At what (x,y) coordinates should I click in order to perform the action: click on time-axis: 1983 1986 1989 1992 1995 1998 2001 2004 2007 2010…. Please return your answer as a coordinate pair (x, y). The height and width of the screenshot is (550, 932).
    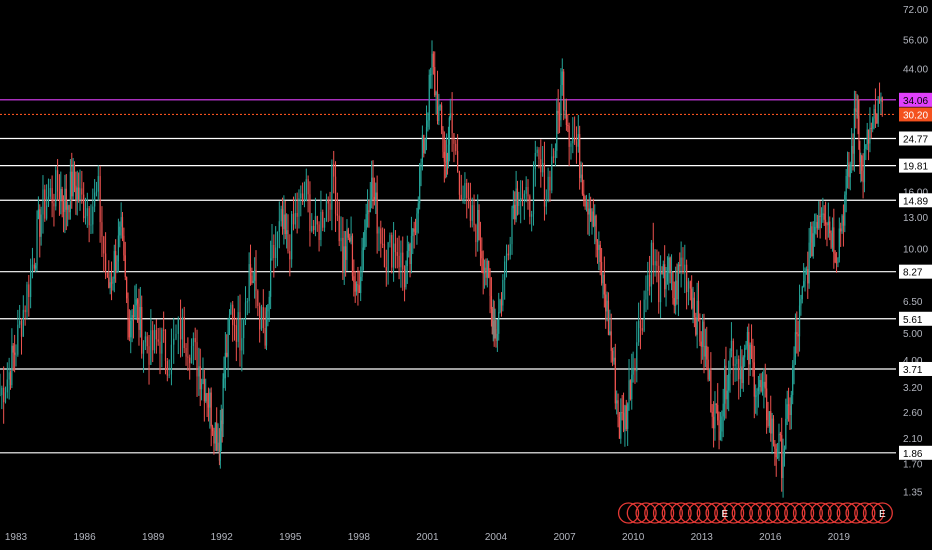
    Looking at the image, I should click on (428, 537).